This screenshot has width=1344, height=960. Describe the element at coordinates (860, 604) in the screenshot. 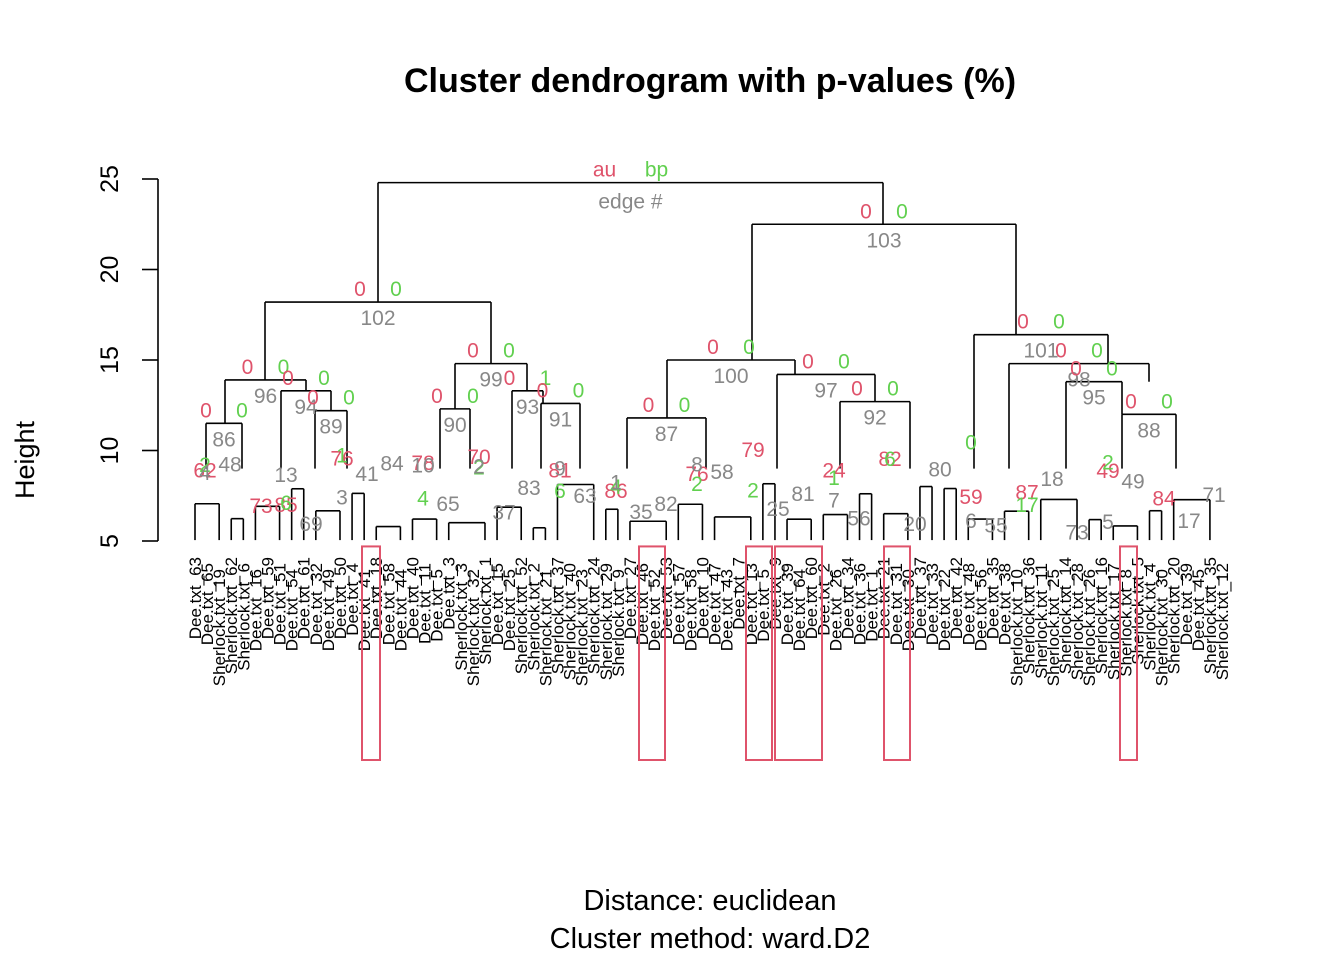

I see `leaf-label: Dee.txt_36` at that location.